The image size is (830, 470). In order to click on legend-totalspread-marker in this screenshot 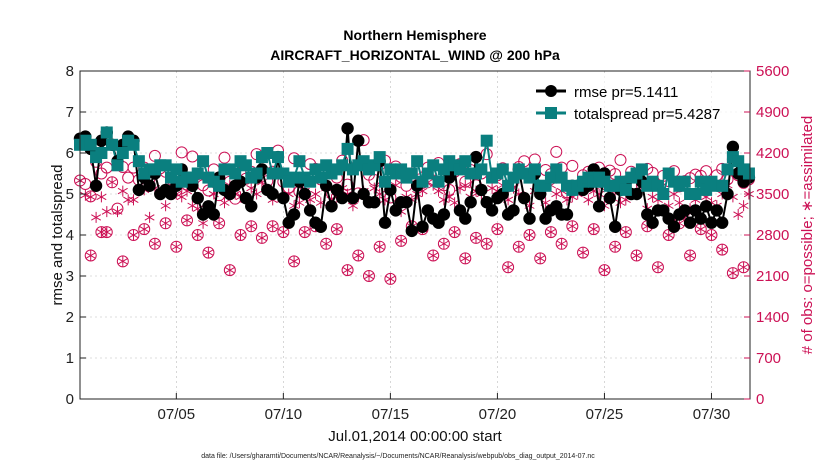, I will do `click(551, 113)`.